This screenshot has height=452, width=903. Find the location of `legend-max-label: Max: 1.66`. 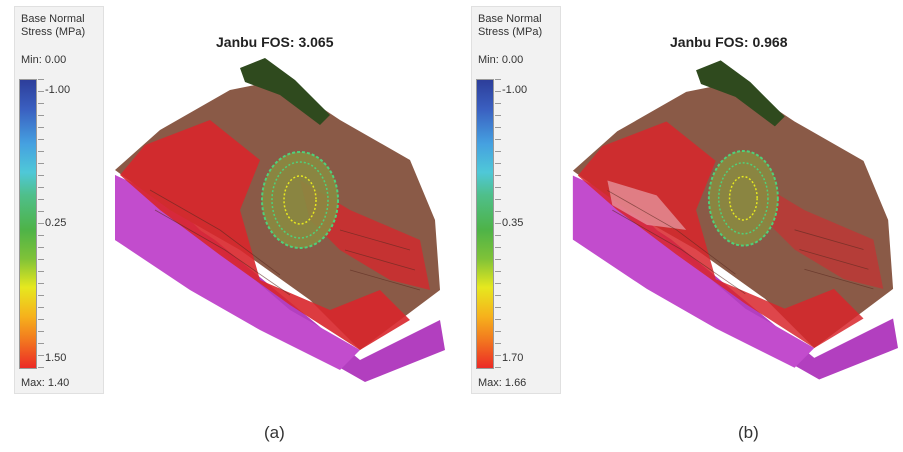

legend-max-label: Max: 1.66 is located at coordinates (502, 383).